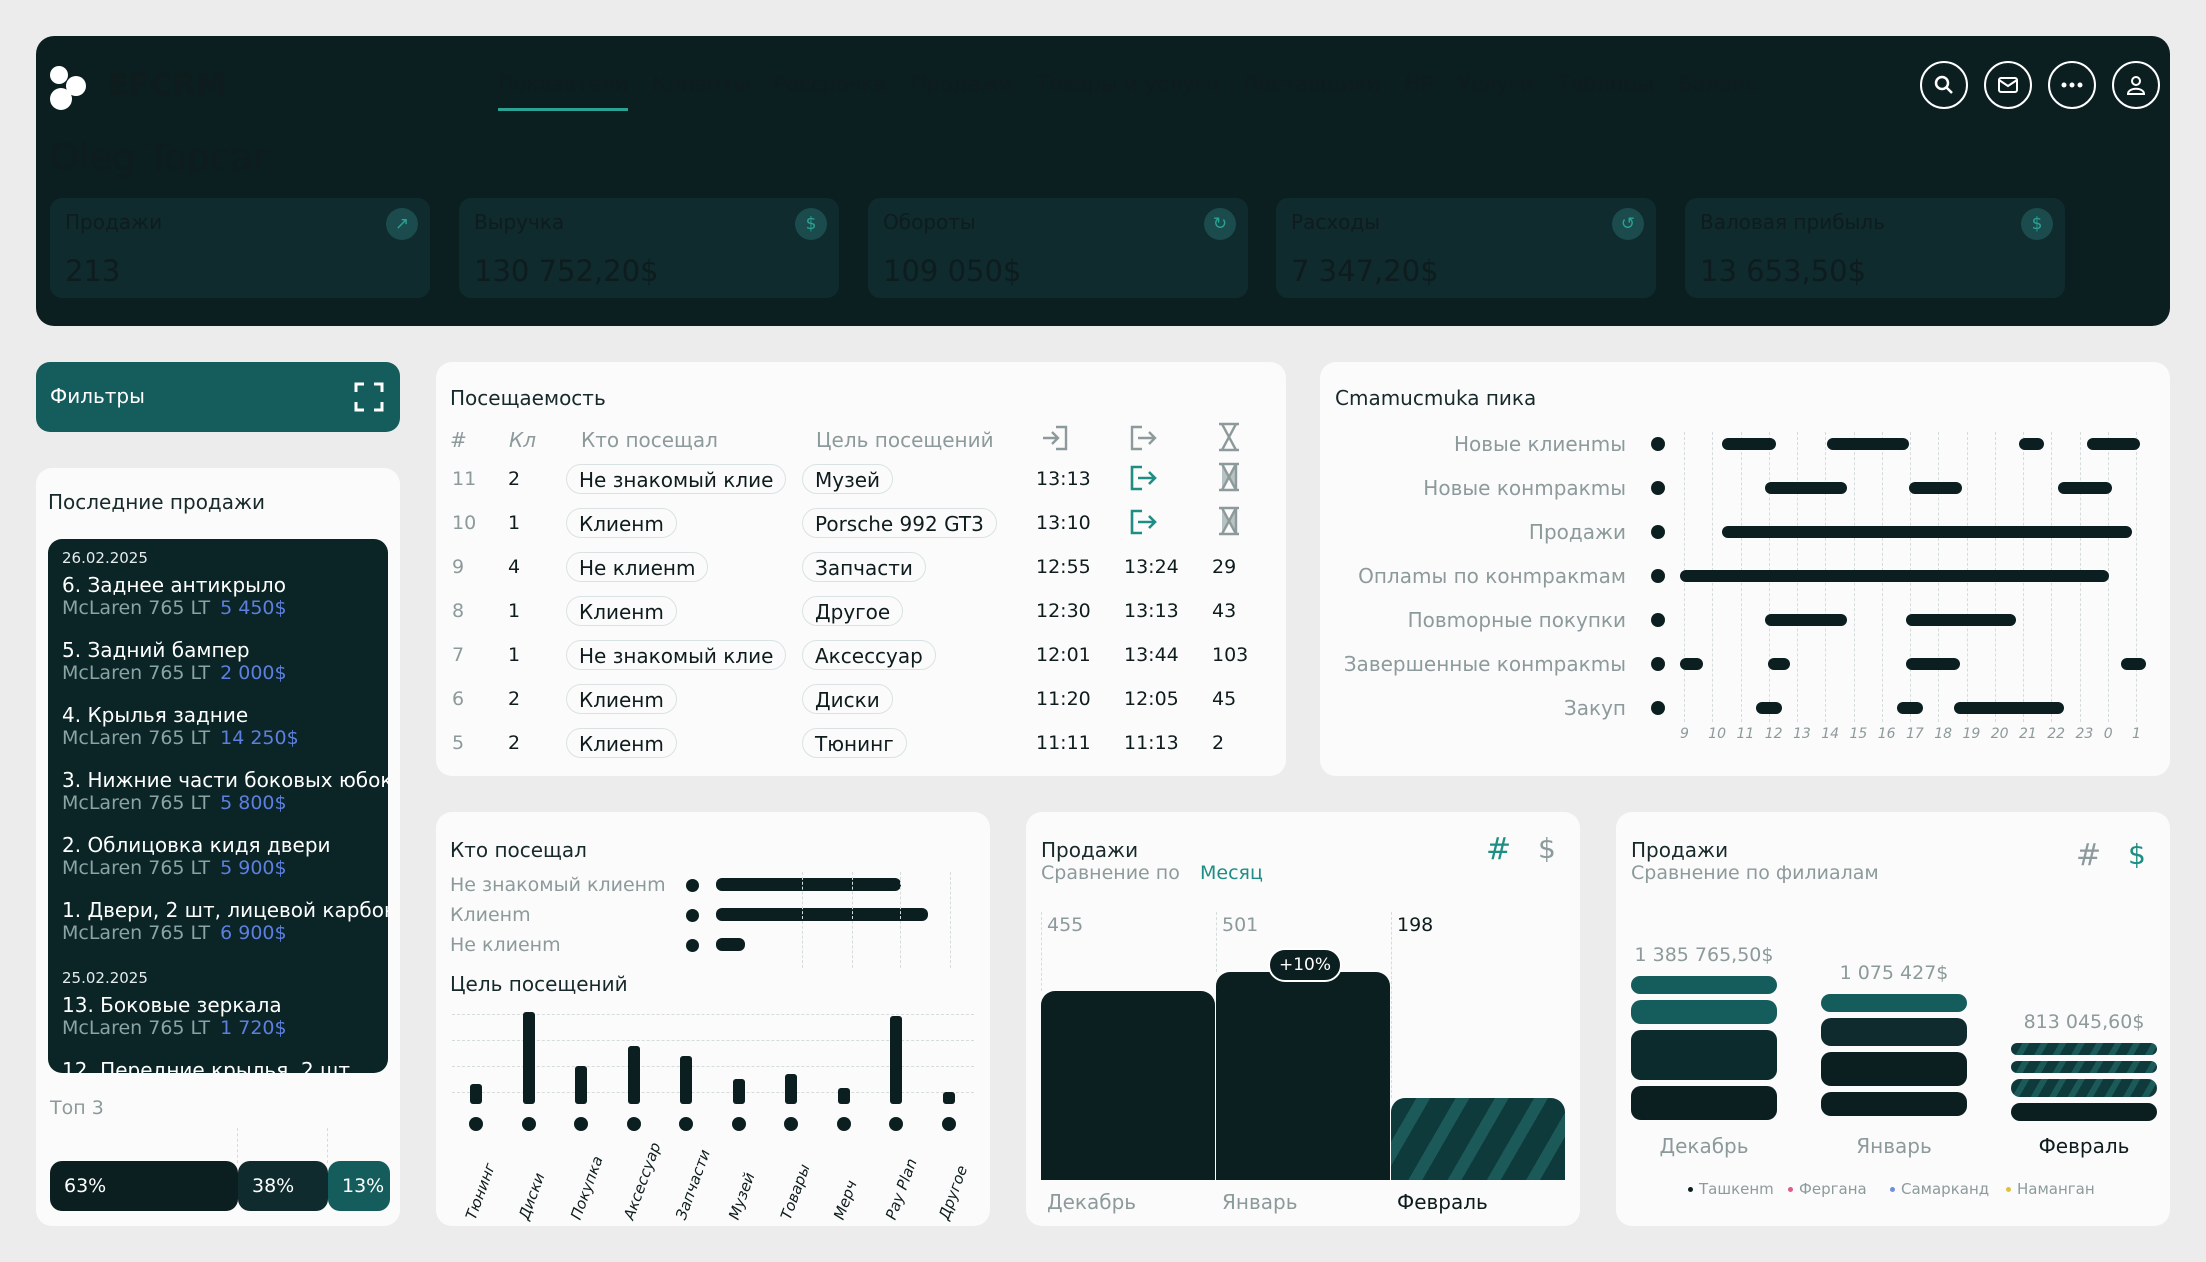 This screenshot has width=2206, height=1262. What do you see at coordinates (514, 567) in the screenshot?
I see `row-count: 4` at bounding box center [514, 567].